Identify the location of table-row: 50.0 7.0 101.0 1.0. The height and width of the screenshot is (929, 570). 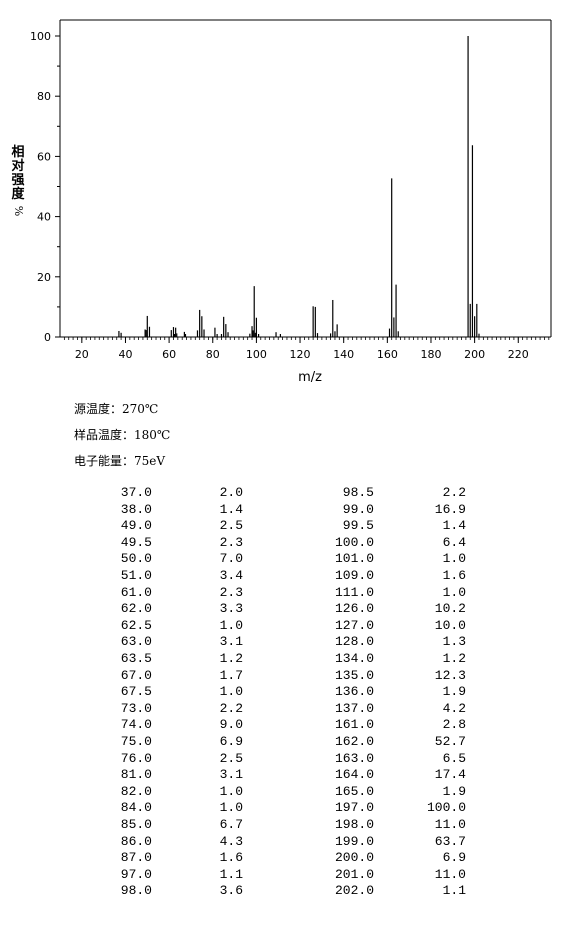
(285, 558).